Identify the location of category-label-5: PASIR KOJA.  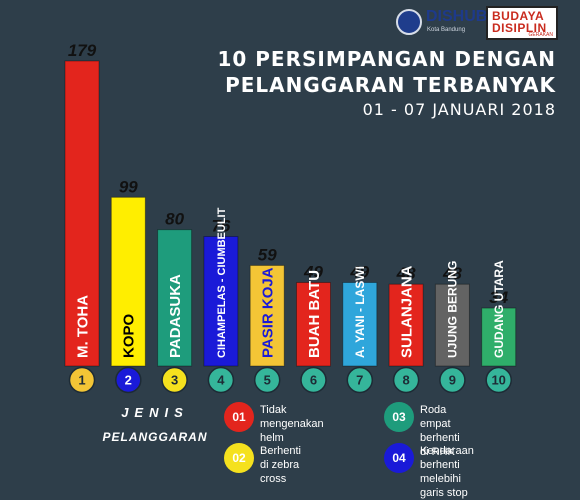
(268, 312).